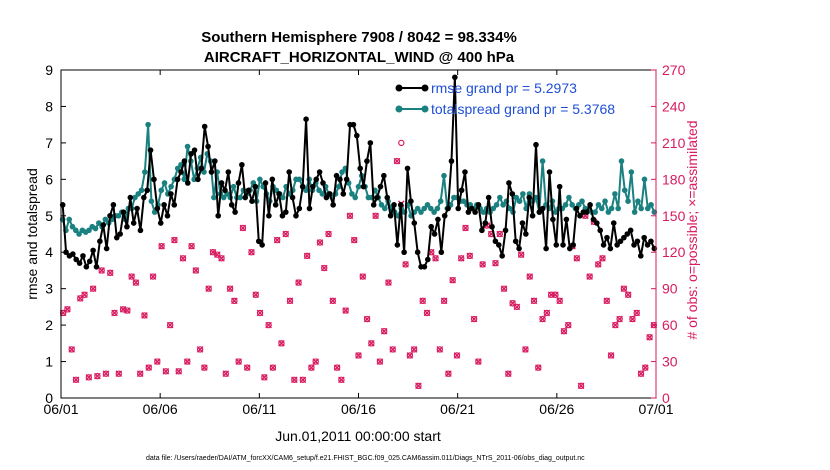 The image size is (830, 470). Describe the element at coordinates (32, 234) in the screenshot. I see `y-axis-label-left: rmse and totalspread` at that location.